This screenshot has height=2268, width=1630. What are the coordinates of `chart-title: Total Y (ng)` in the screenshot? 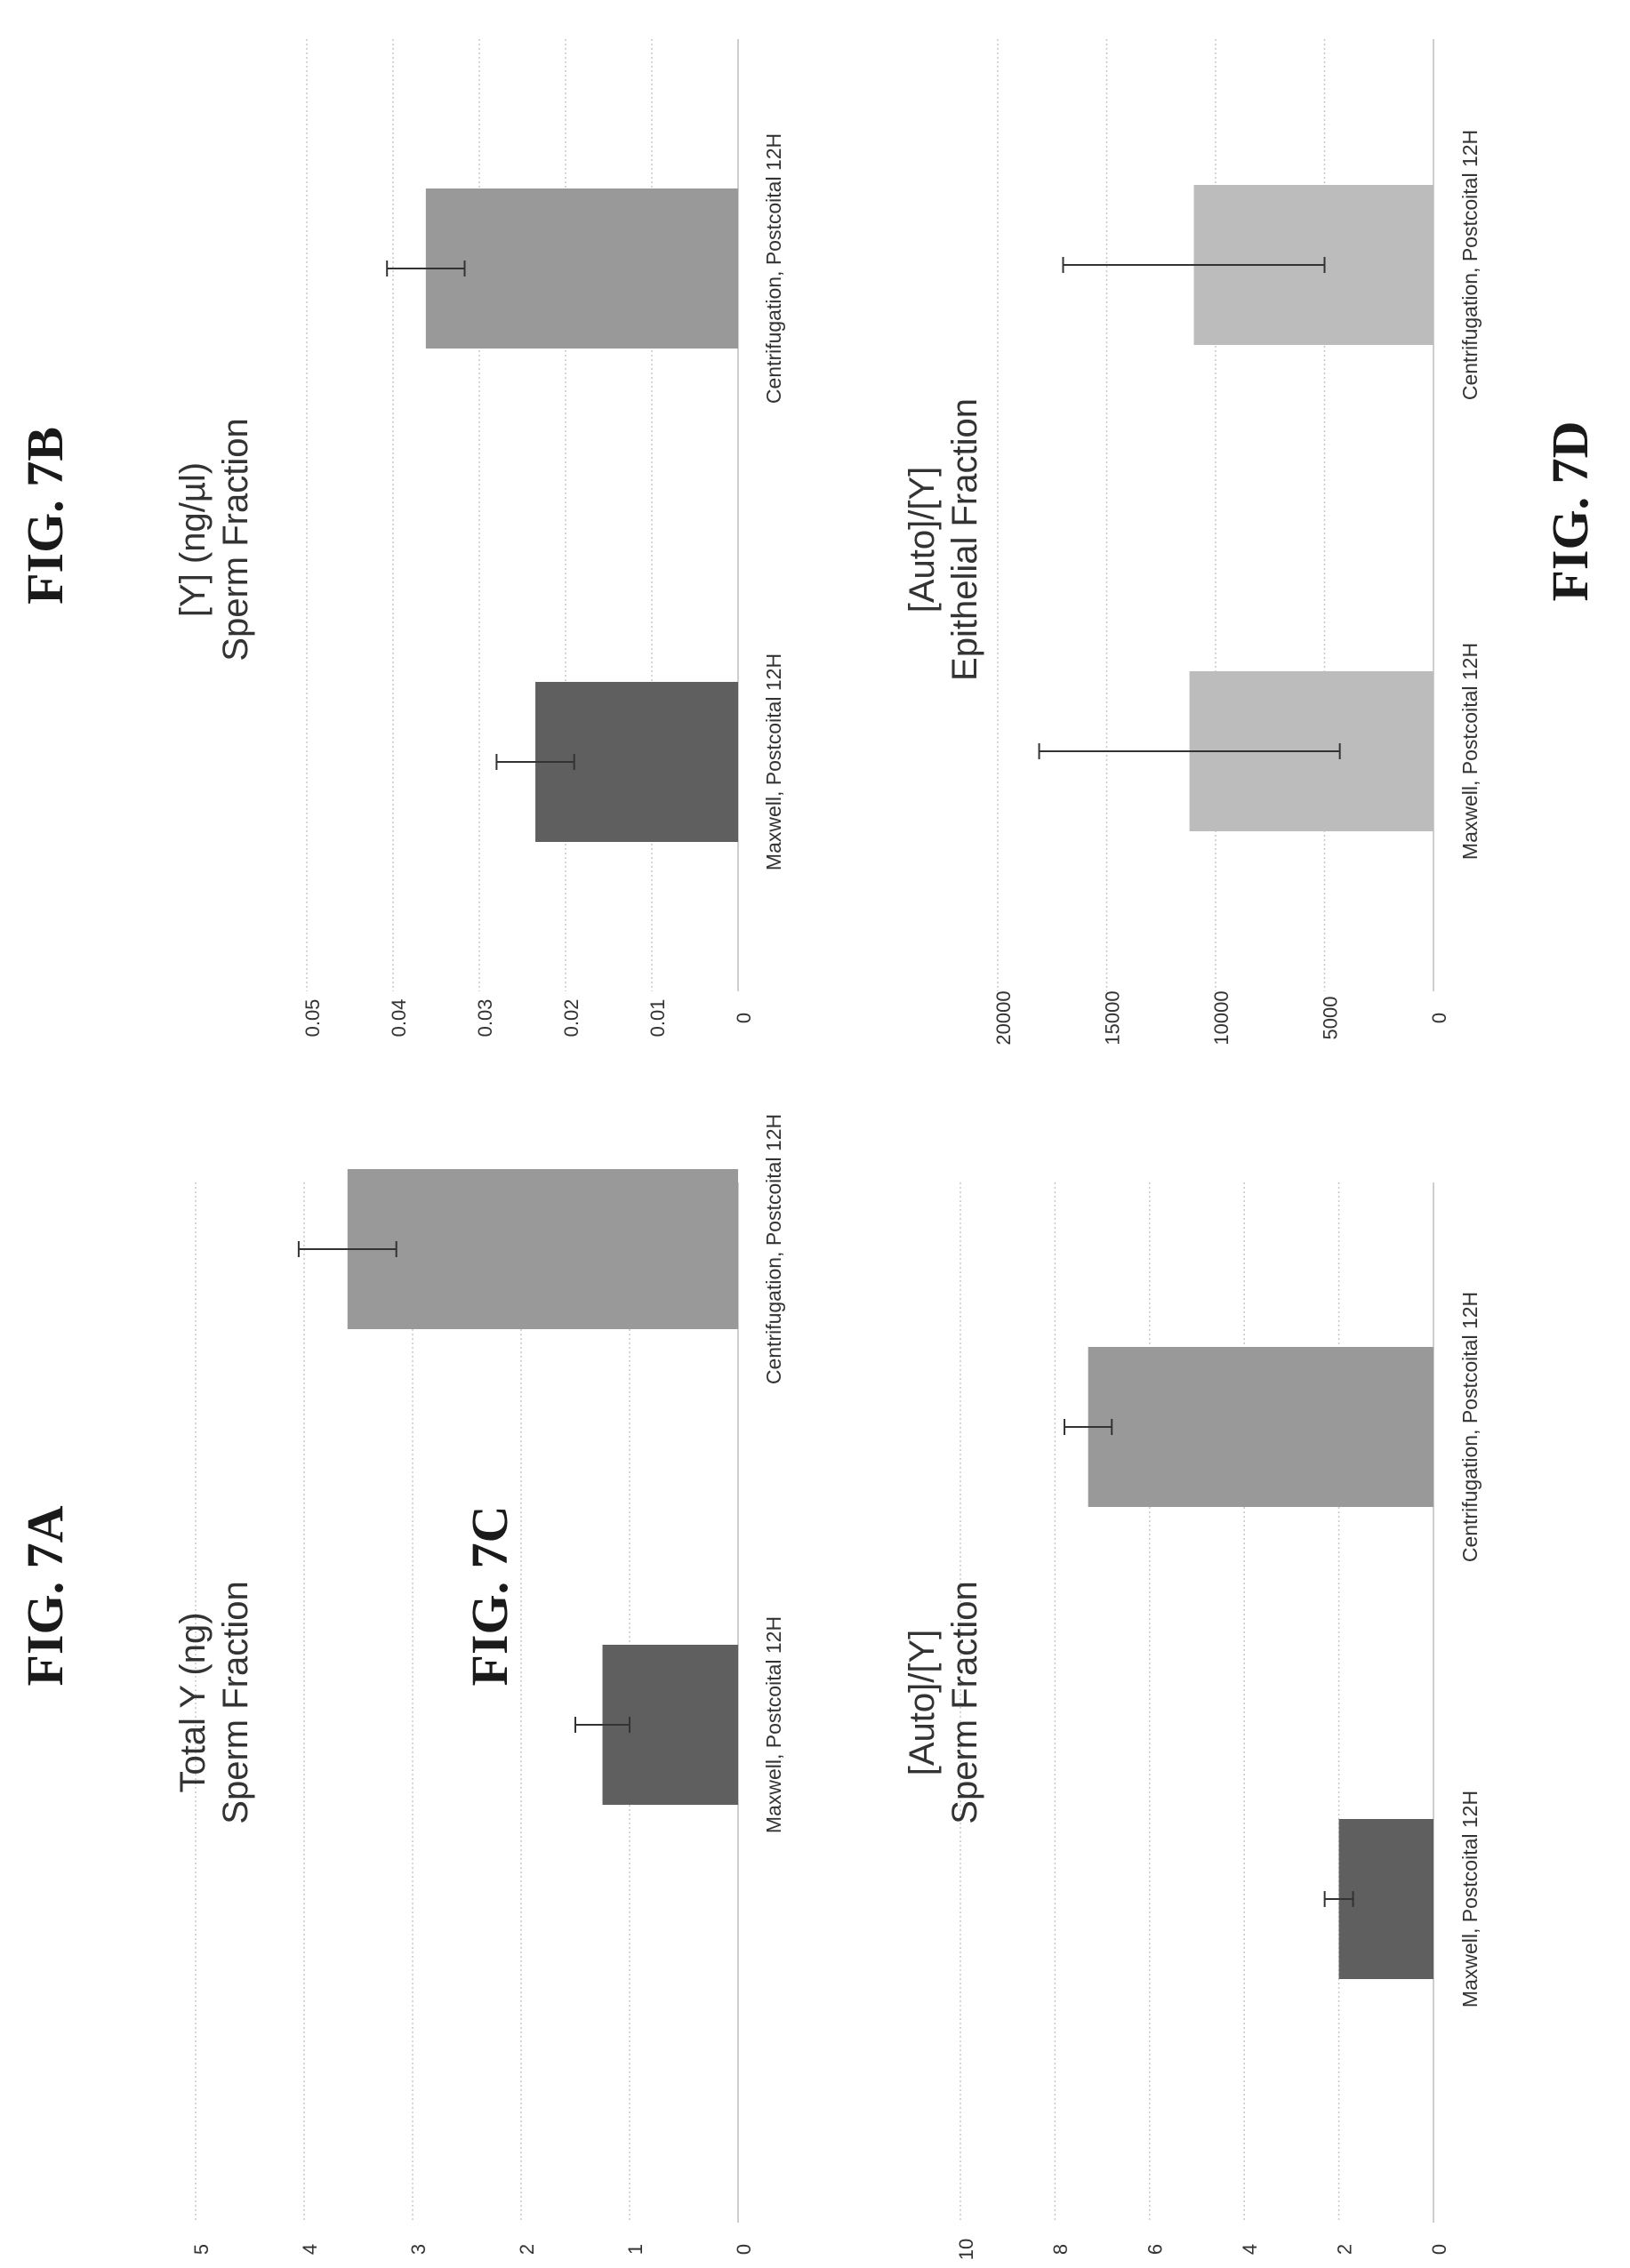 It's located at (193, 1702).